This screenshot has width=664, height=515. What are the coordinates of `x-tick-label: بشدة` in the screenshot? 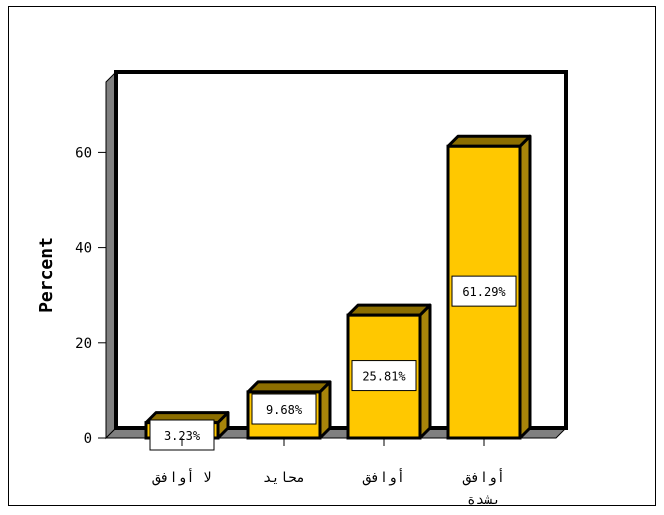 It's located at (484, 500).